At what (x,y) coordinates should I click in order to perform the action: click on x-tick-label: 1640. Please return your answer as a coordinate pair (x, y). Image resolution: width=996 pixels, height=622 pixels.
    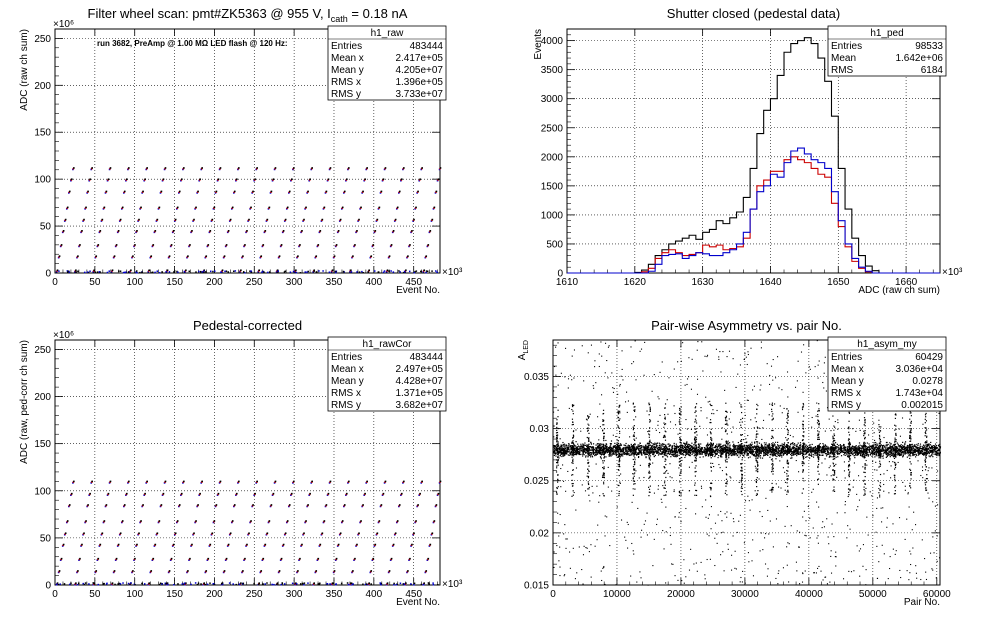
    Looking at the image, I should click on (770, 282).